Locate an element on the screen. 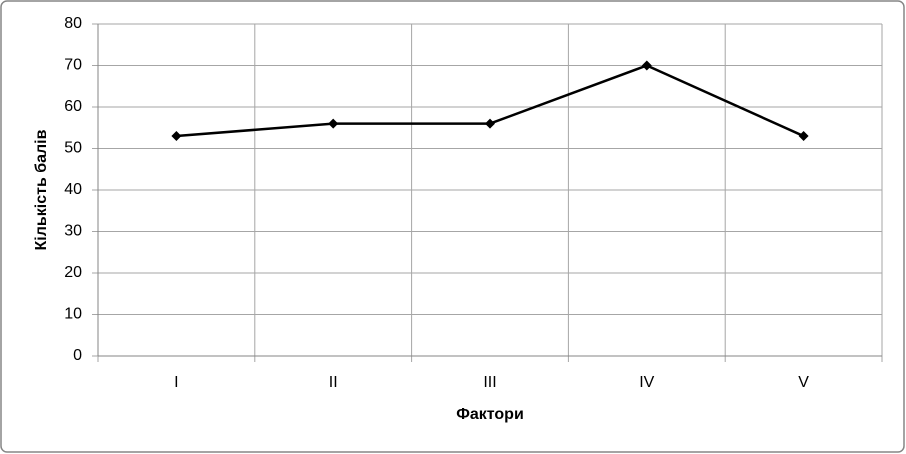  y-tick-label: 80 is located at coordinates (73, 23).